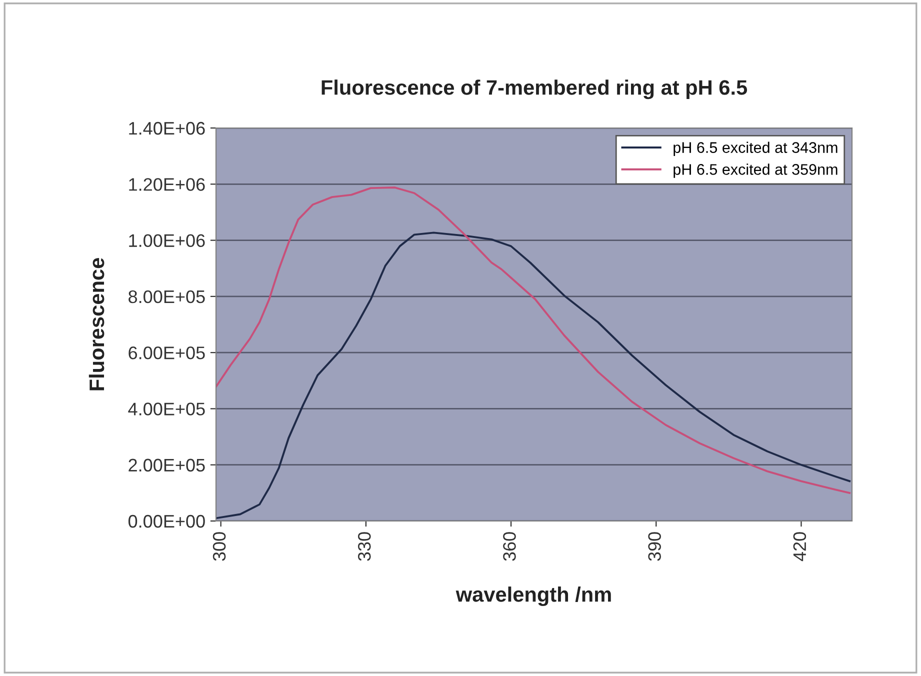 The height and width of the screenshot is (676, 921). What do you see at coordinates (799, 547) in the screenshot?
I see `x-tick-label: 420` at bounding box center [799, 547].